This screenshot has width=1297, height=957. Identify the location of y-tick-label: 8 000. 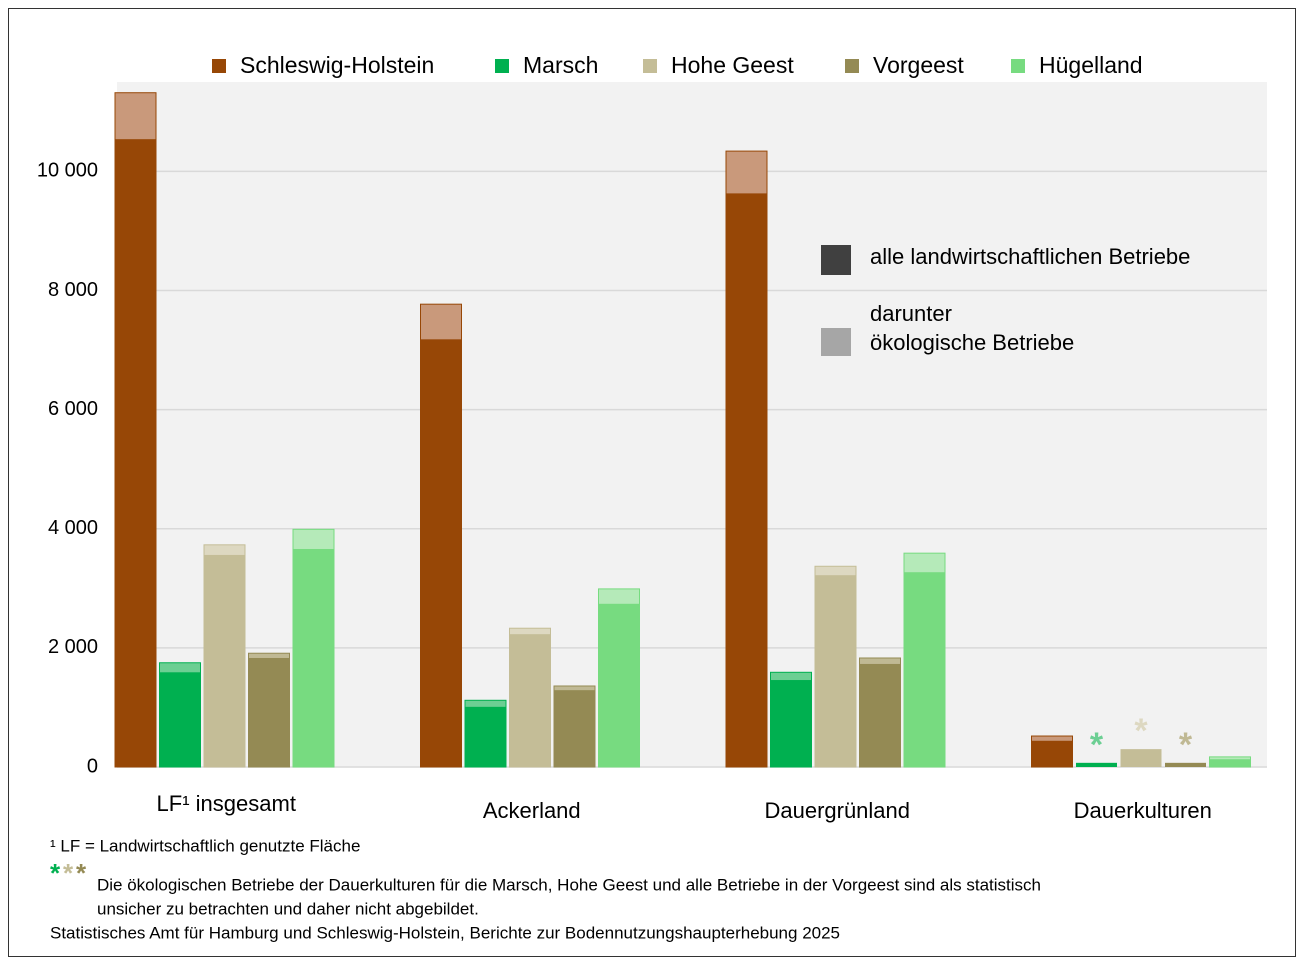
(73, 290).